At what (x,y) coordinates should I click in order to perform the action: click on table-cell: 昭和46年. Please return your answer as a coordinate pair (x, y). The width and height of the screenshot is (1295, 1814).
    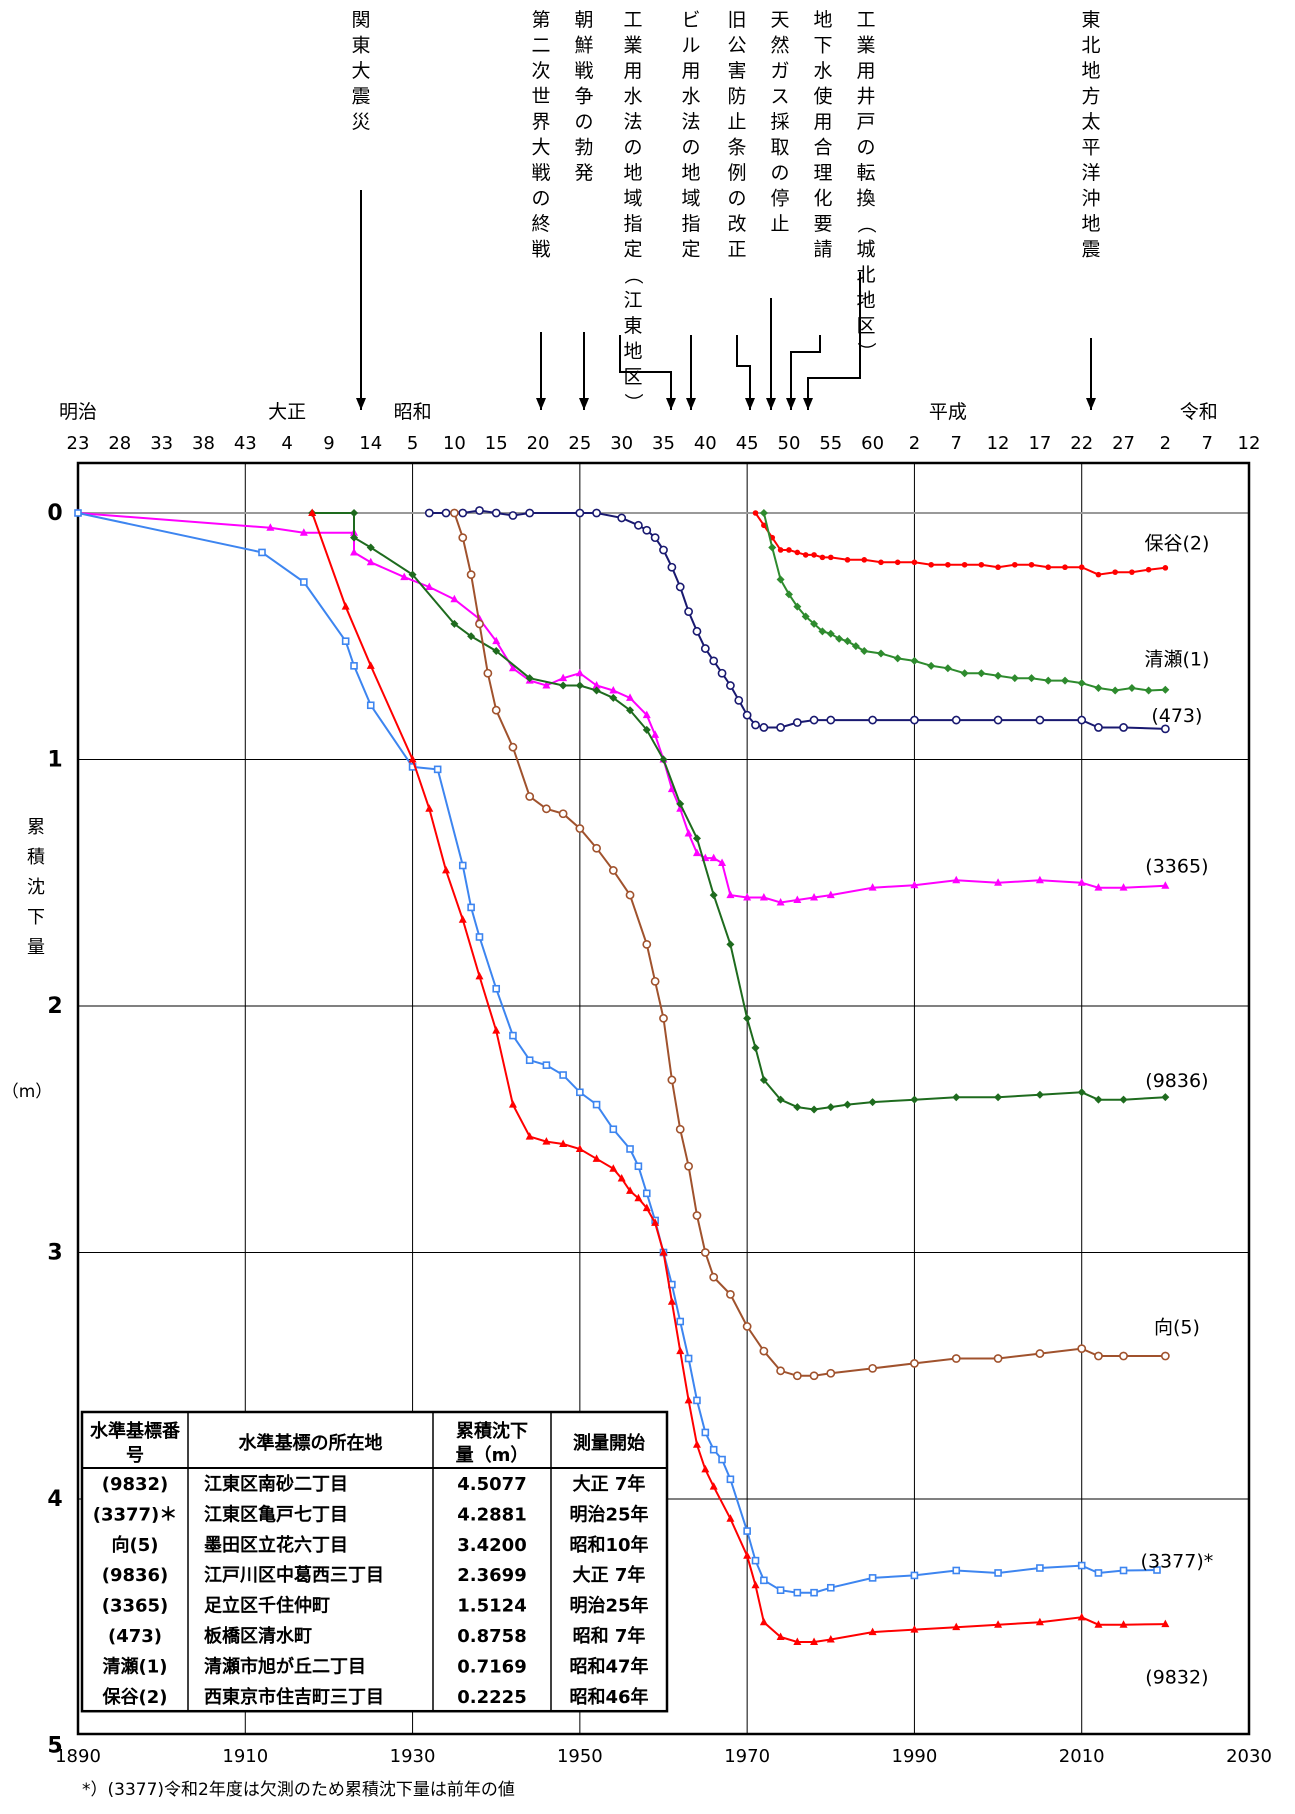
    Looking at the image, I should click on (608, 1697).